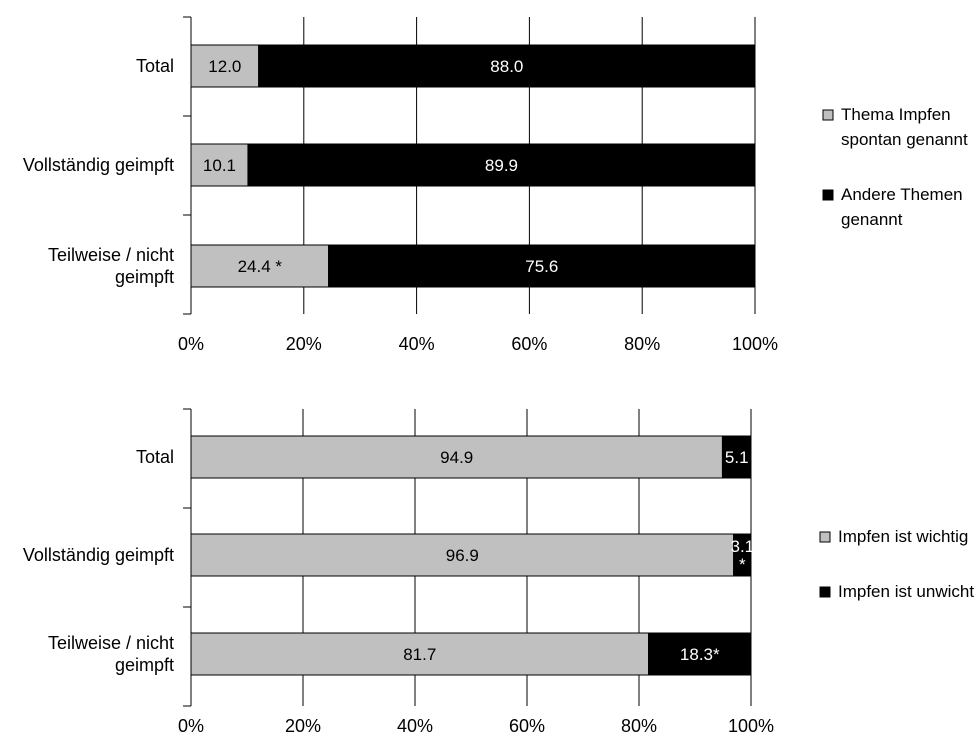 The image size is (974, 742). What do you see at coordinates (742, 564) in the screenshot?
I see `data-label-line: *` at bounding box center [742, 564].